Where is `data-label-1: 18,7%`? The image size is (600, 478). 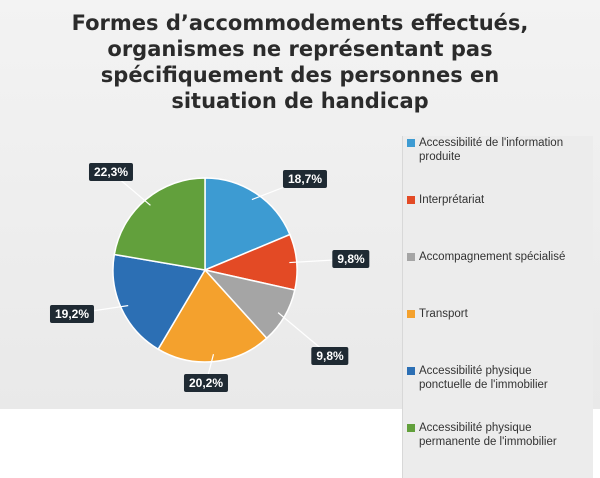 data-label-1: 18,7% is located at coordinates (305, 179).